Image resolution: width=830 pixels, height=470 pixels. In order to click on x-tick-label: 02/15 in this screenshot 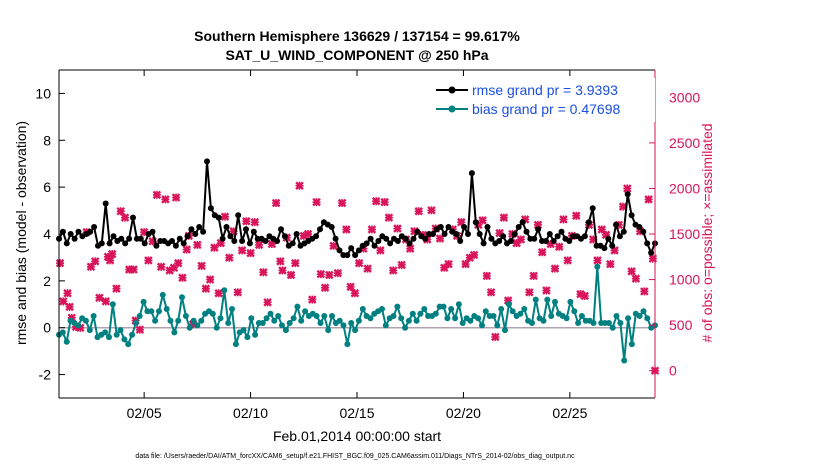, I will do `click(356, 413)`.